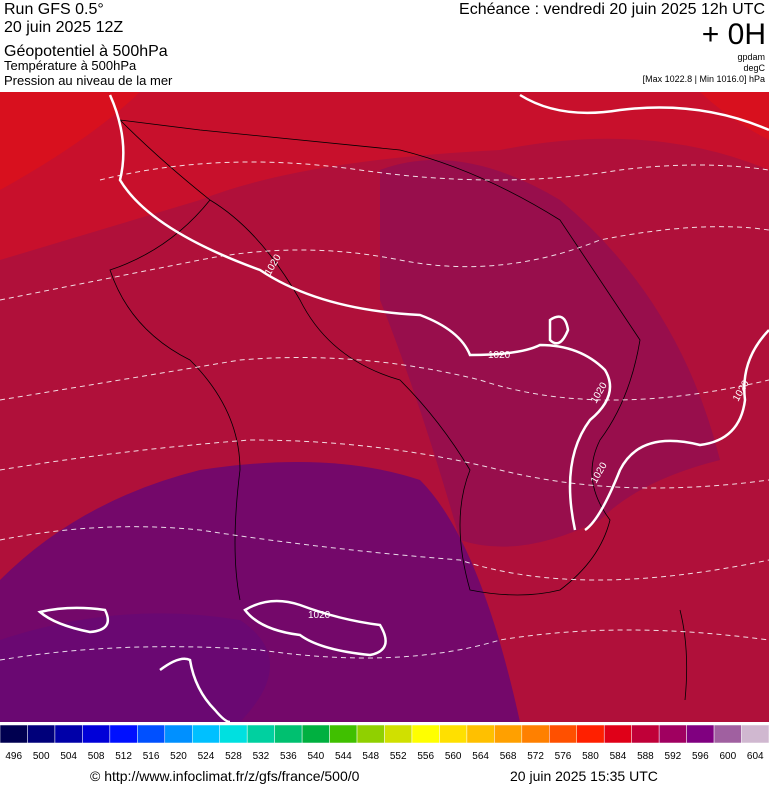  I want to click on map-title: Géopotentiel à 500hPa, so click(86, 51).